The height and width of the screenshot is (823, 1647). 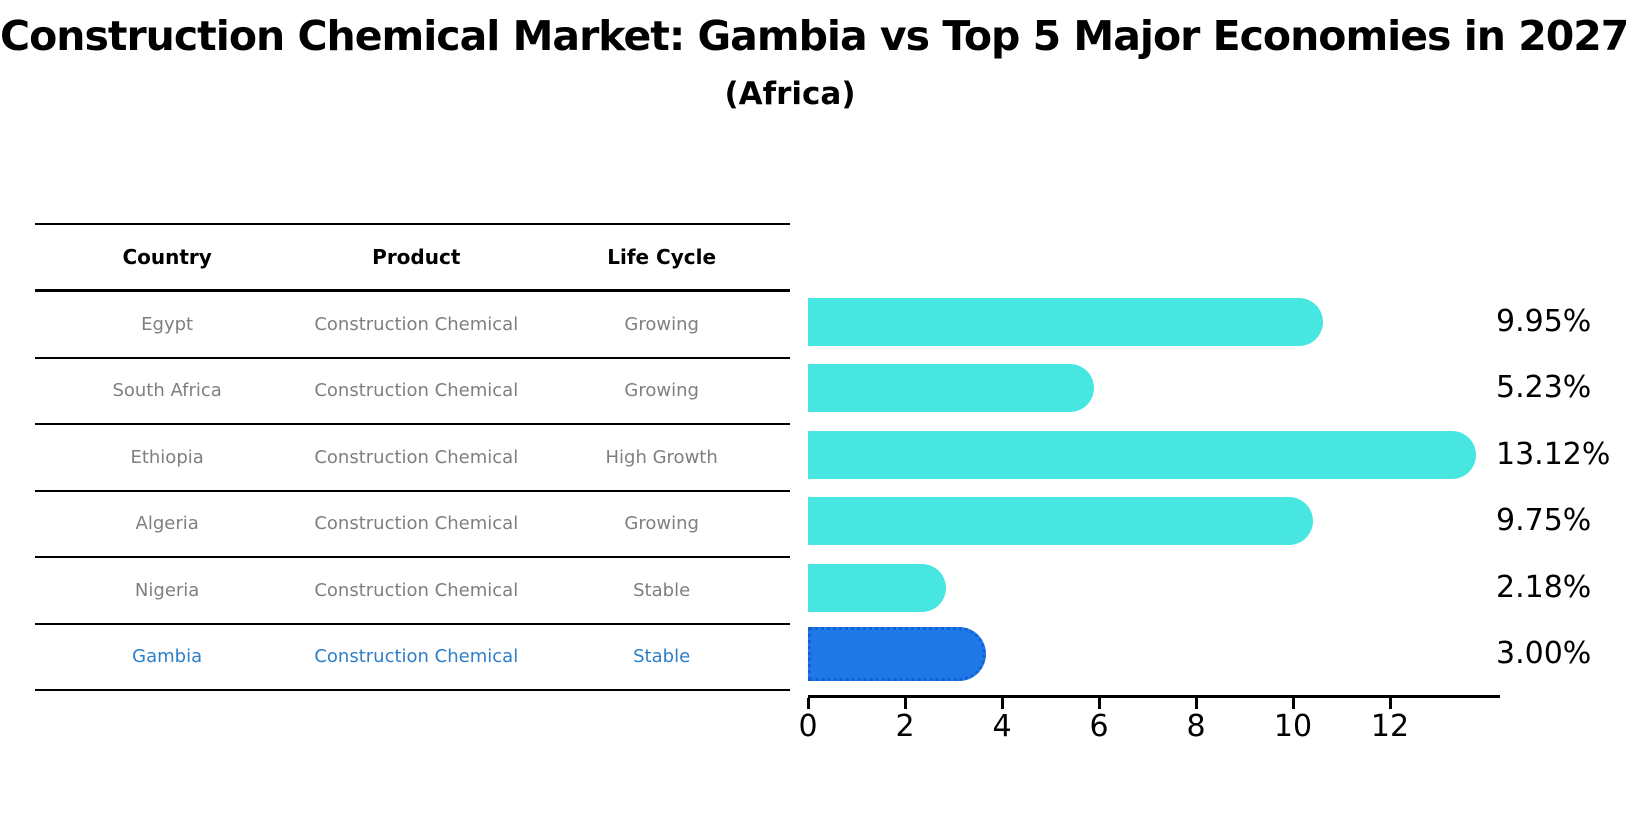 What do you see at coordinates (951, 388) in the screenshot?
I see `bar-south-africa` at bounding box center [951, 388].